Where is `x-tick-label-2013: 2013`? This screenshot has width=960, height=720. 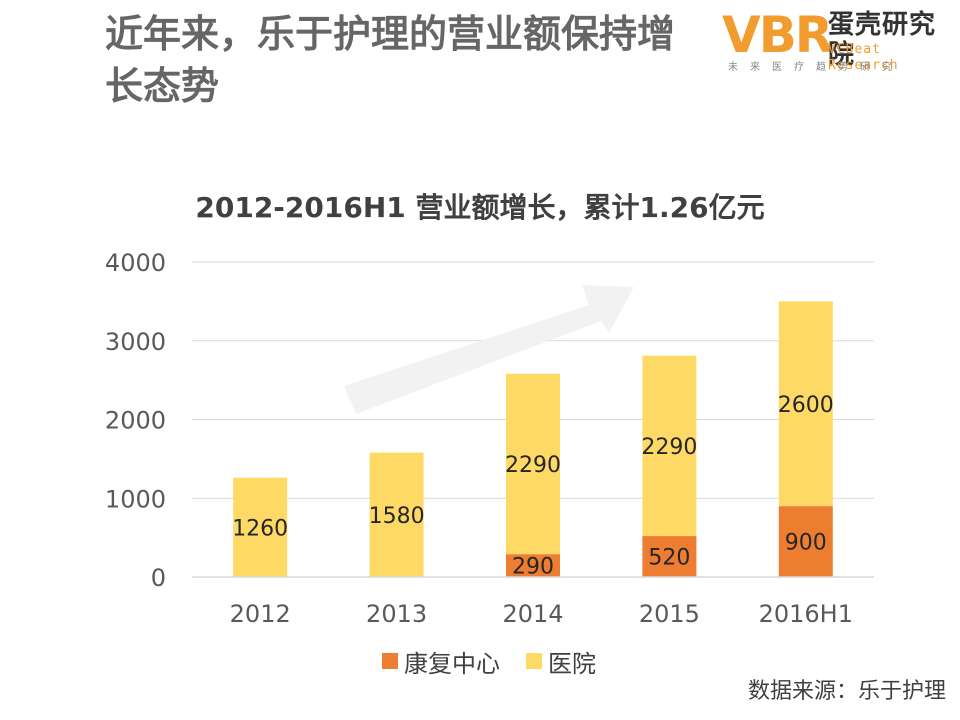
x-tick-label-2013: 2013 is located at coordinates (396, 614).